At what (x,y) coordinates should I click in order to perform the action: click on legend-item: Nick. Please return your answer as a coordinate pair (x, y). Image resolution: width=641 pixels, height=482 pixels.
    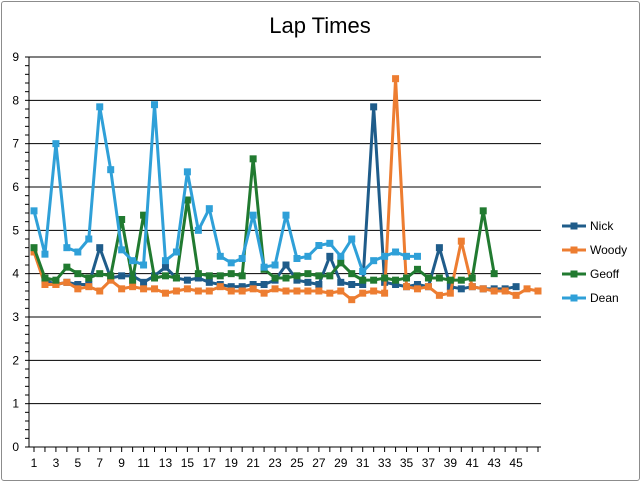
    Looking at the image, I should click on (588, 226).